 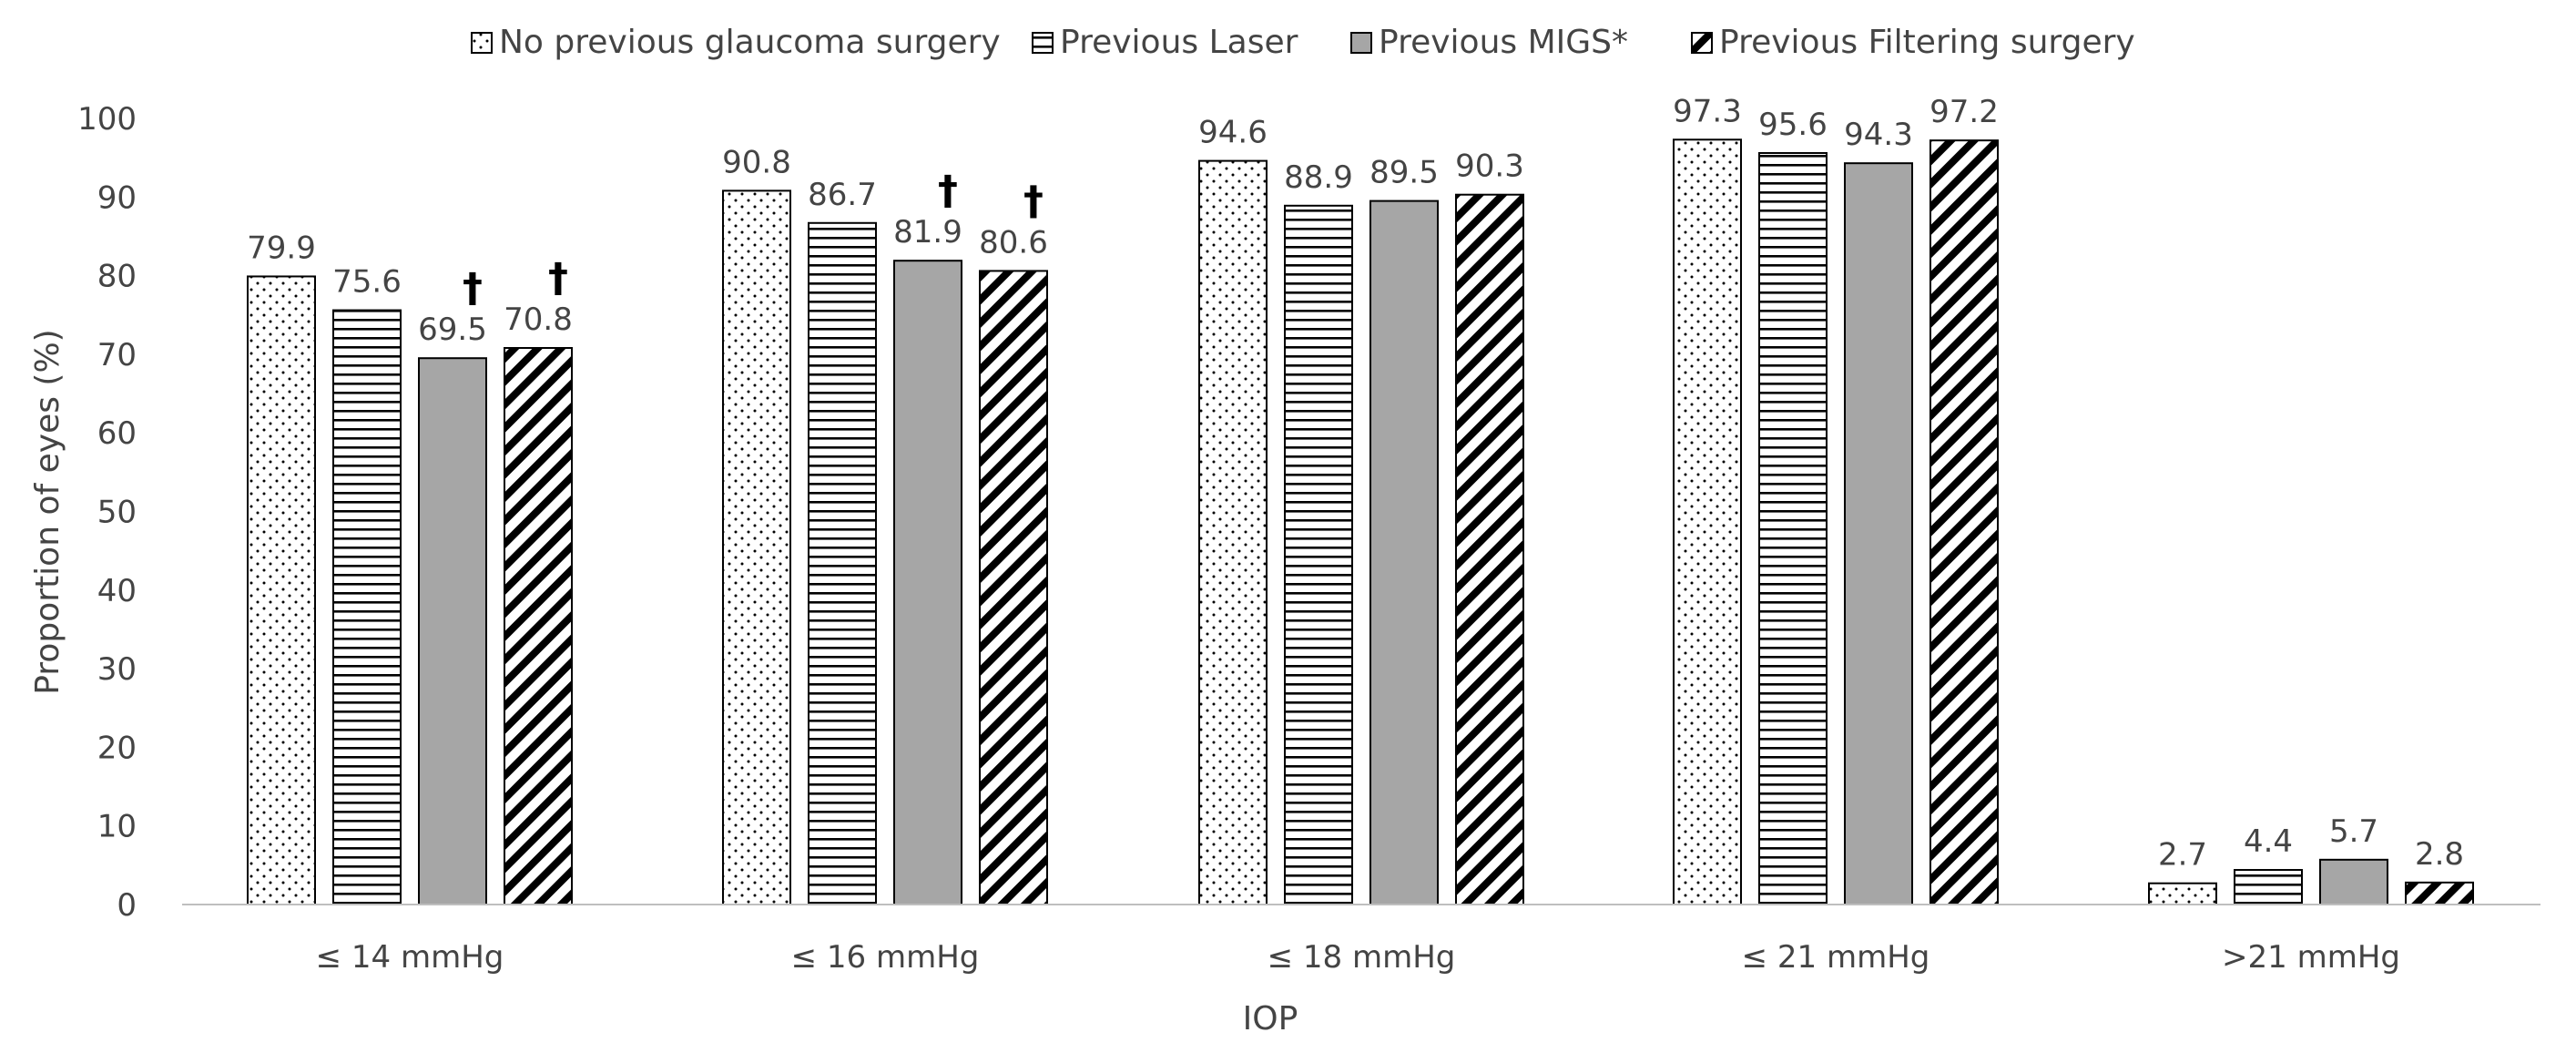 What do you see at coordinates (410, 957) in the screenshot?
I see `x-category-label: ≤ 14 mmHg` at bounding box center [410, 957].